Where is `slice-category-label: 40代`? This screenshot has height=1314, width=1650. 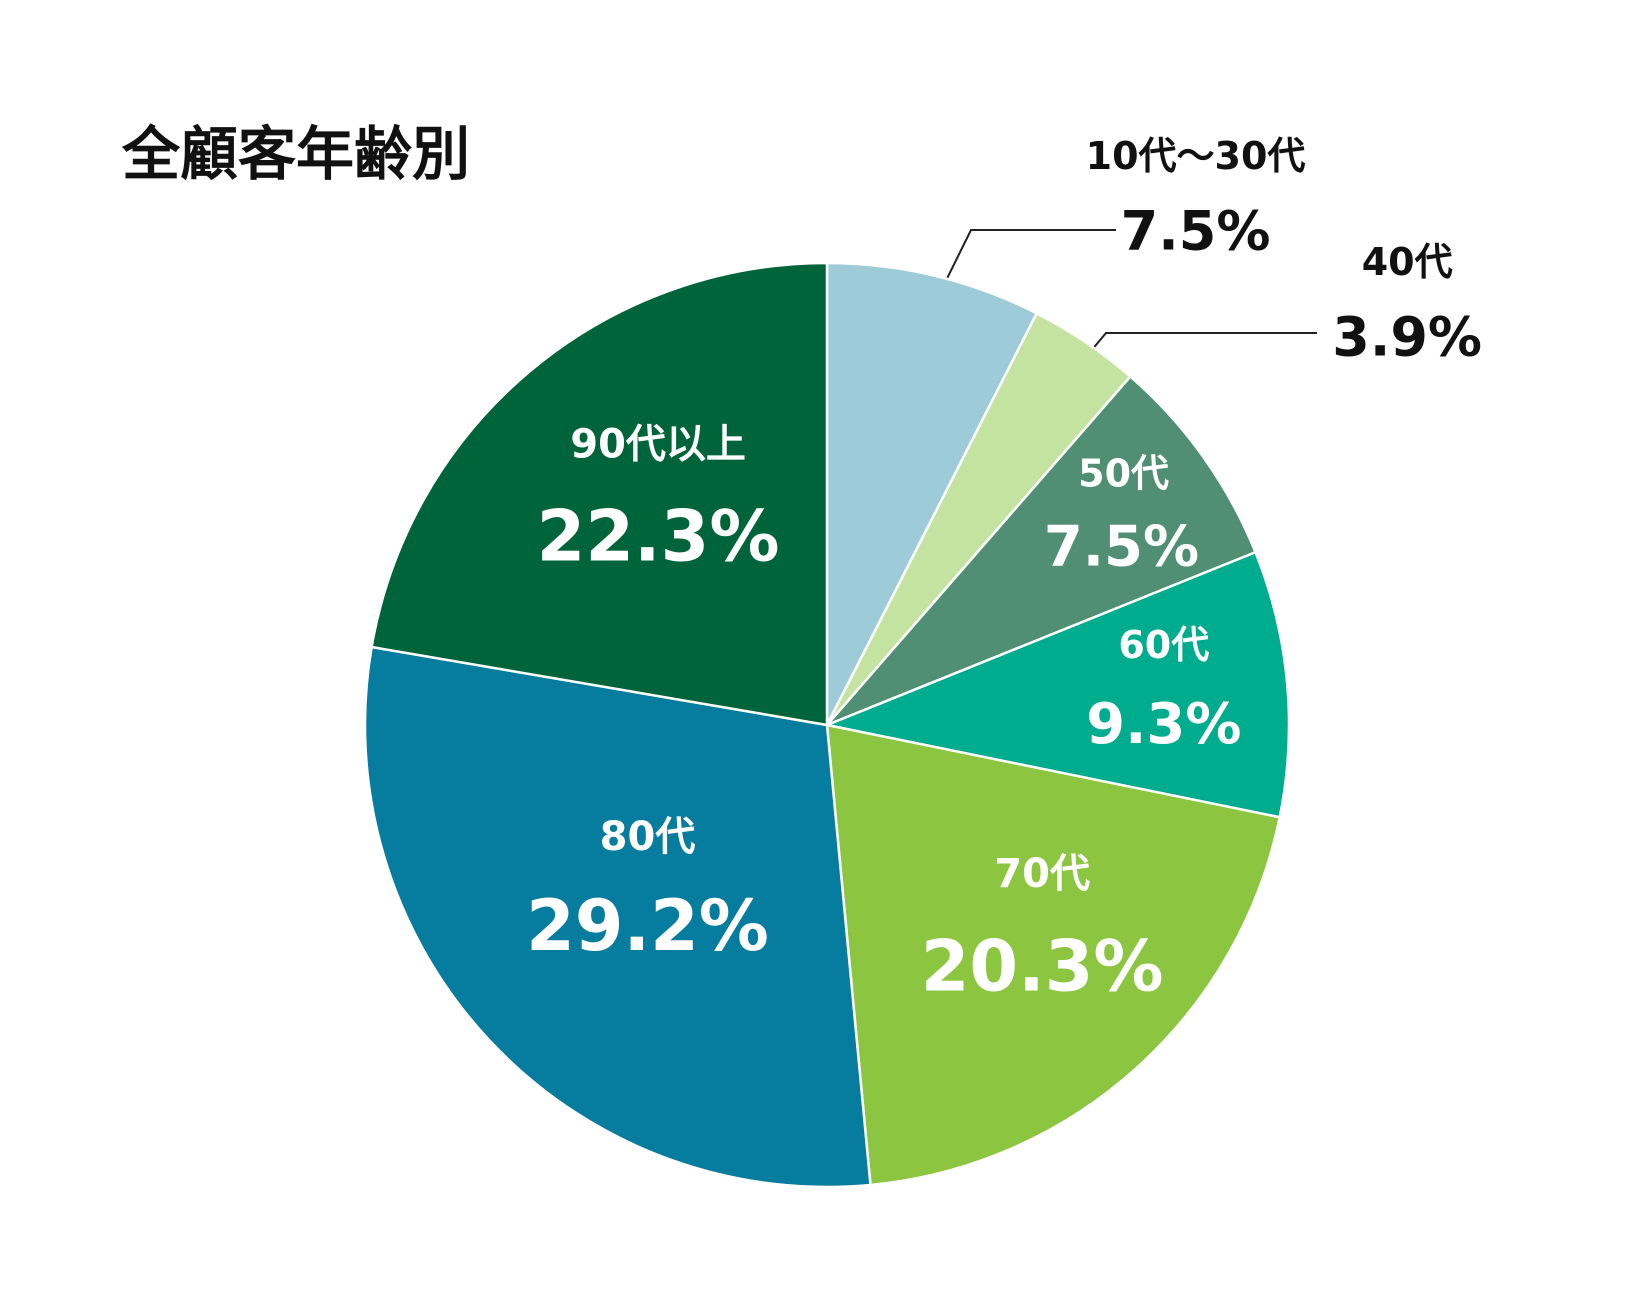
slice-category-label: 40代 is located at coordinates (1407, 262).